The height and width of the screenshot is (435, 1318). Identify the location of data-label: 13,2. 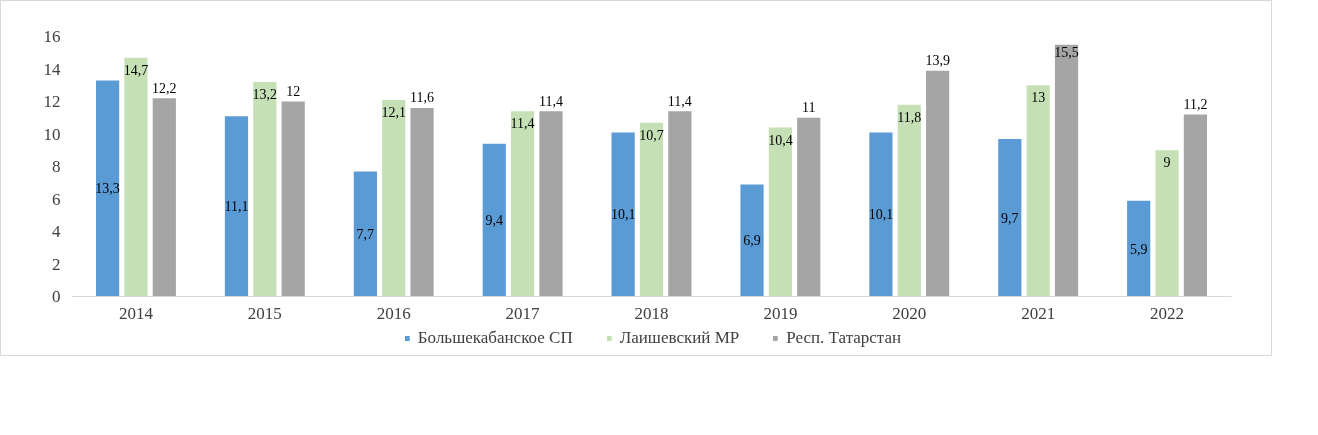
(265, 95).